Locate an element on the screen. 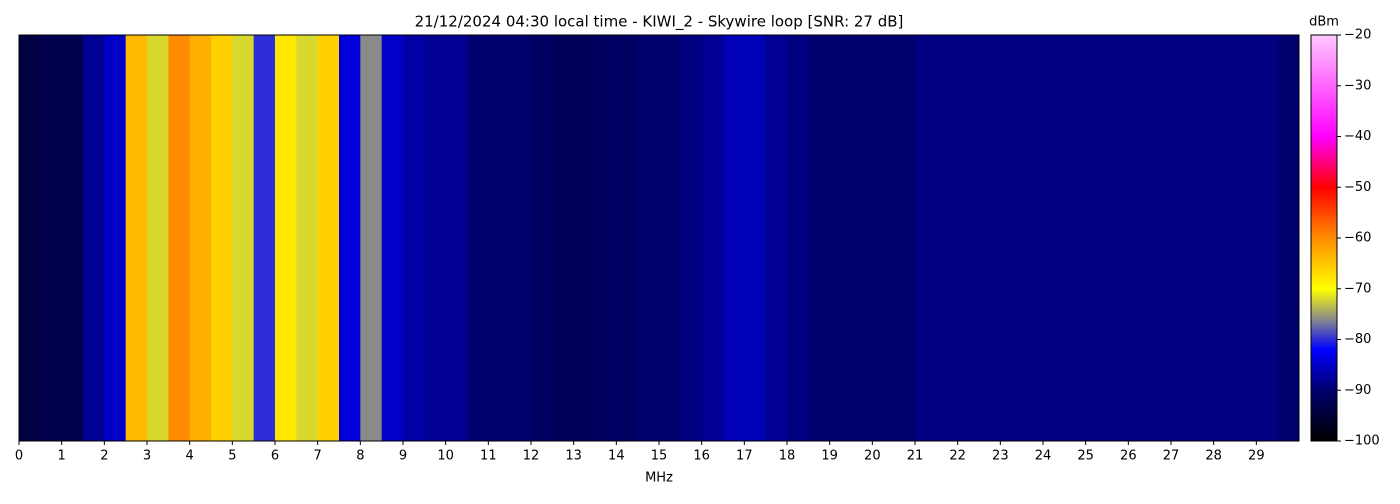  colorbar is located at coordinates (1324, 238).